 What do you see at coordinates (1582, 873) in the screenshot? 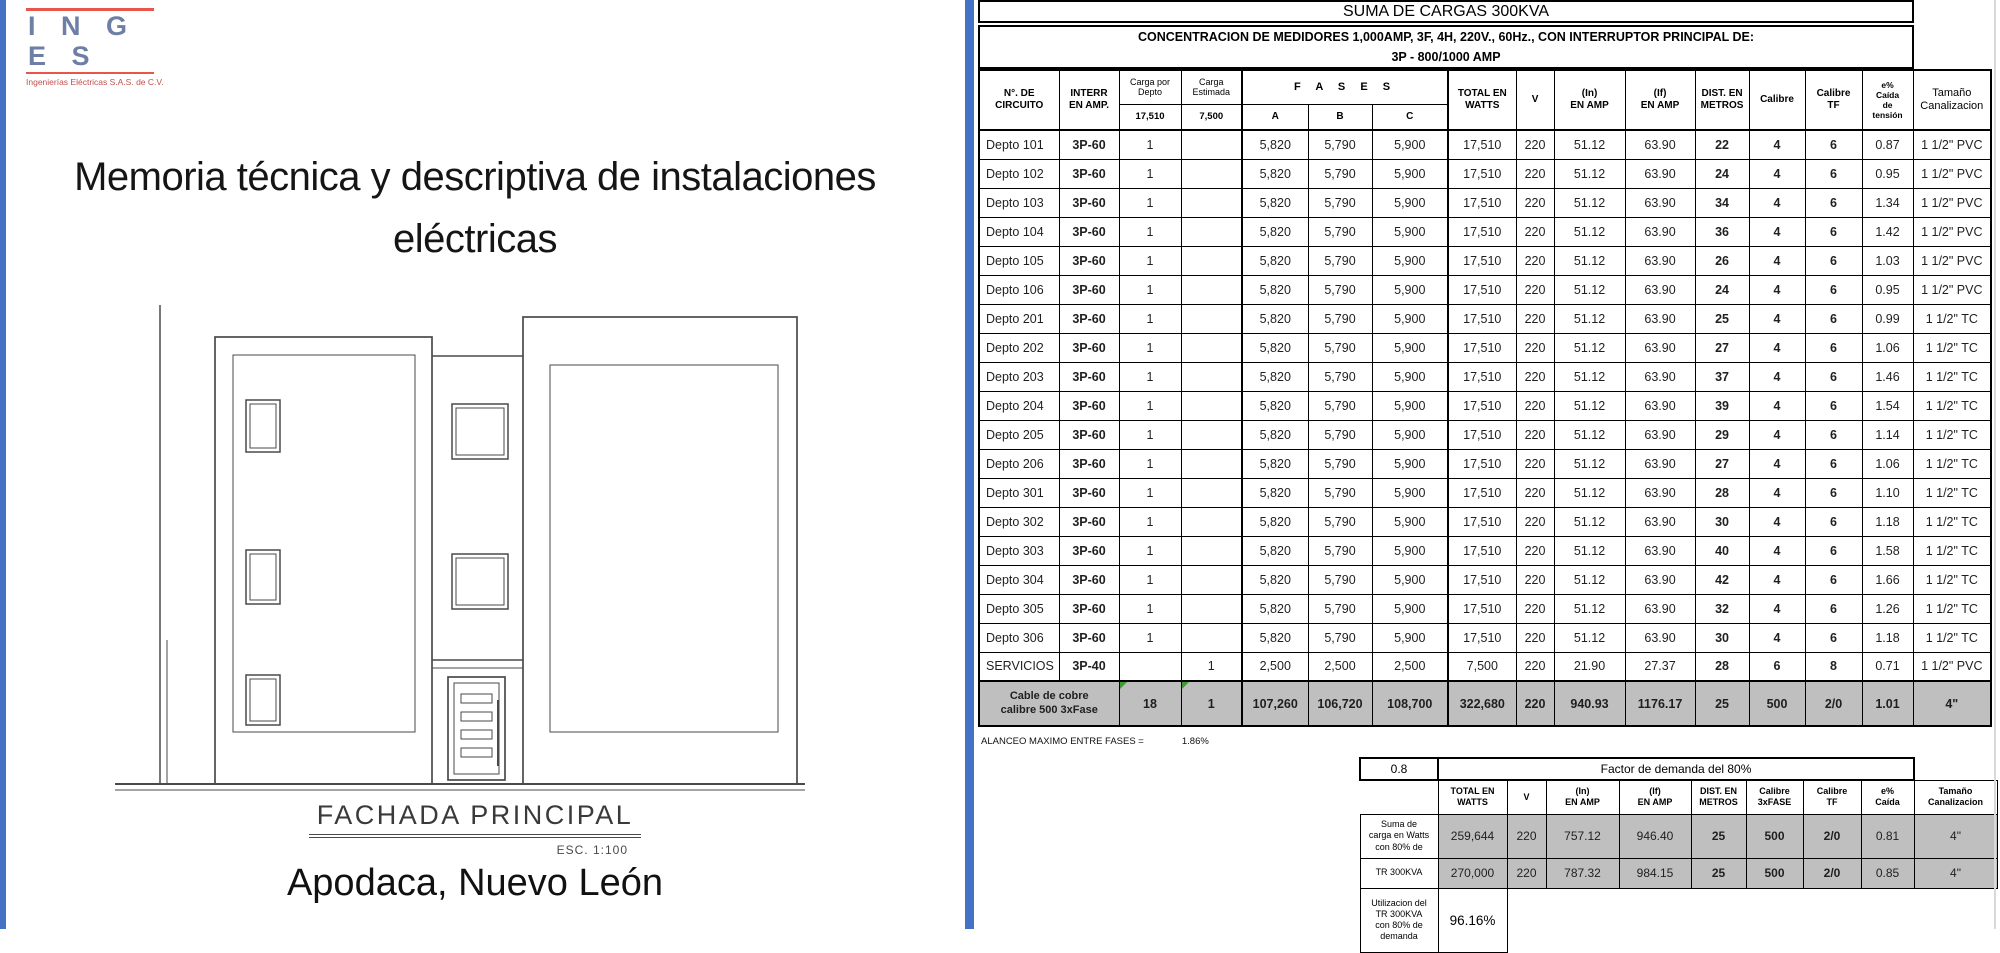
I see `cell: 787.32` at bounding box center [1582, 873].